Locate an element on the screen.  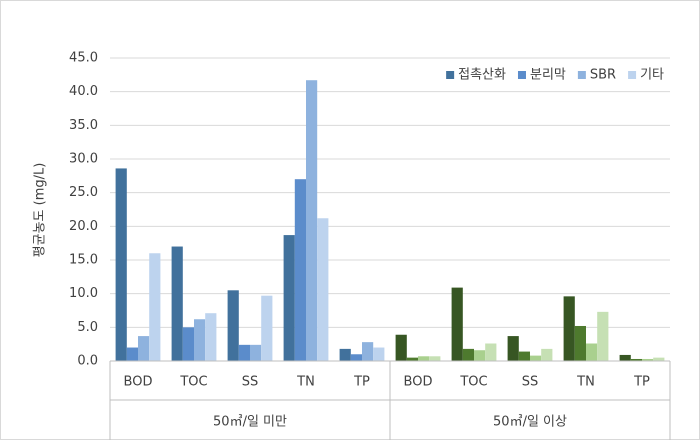
y-tick-label: 30.0 is located at coordinates (83, 159).